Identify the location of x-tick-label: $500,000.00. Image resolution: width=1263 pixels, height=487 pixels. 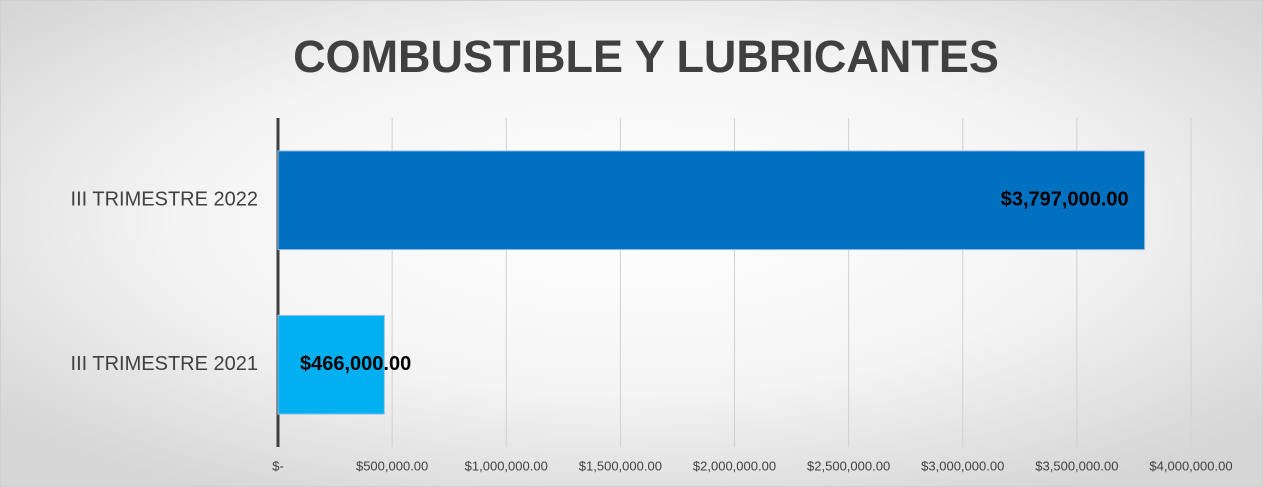
(392, 465).